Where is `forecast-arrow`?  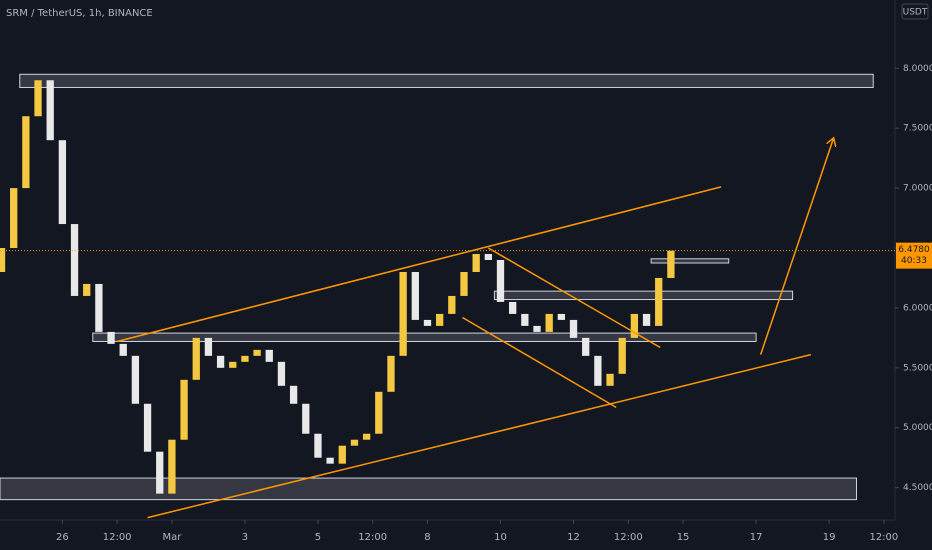
forecast-arrow is located at coordinates (796, 246).